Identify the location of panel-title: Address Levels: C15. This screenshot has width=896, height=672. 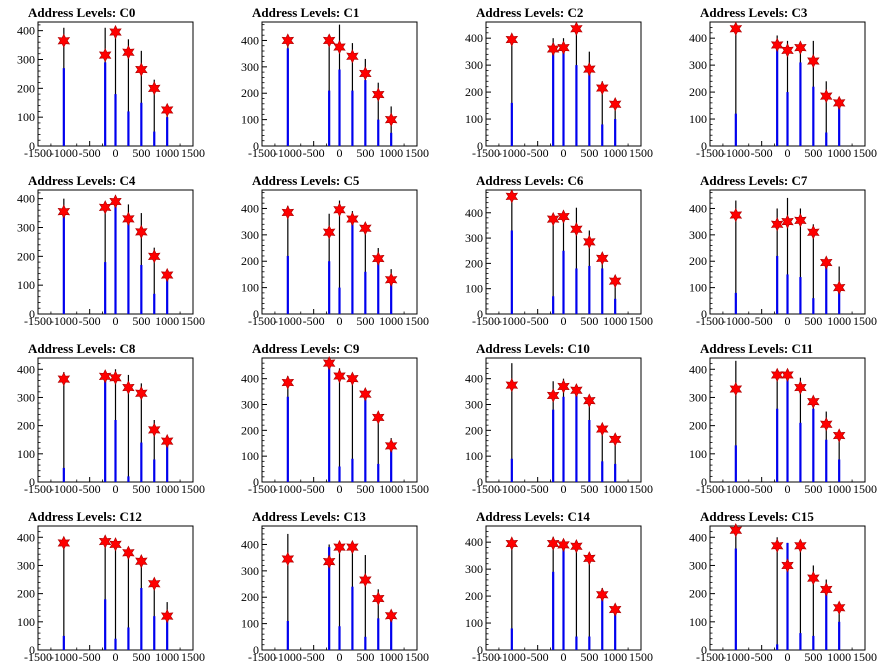
(757, 516).